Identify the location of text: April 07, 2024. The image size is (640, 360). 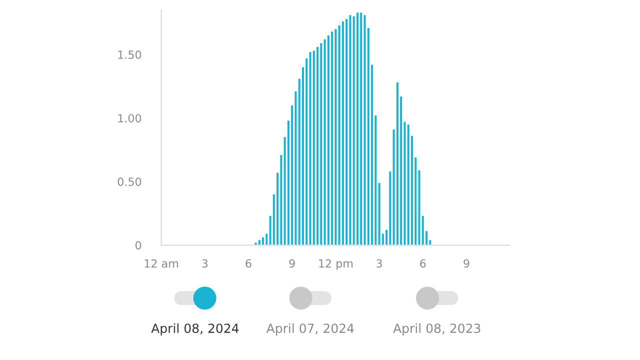
(310, 329).